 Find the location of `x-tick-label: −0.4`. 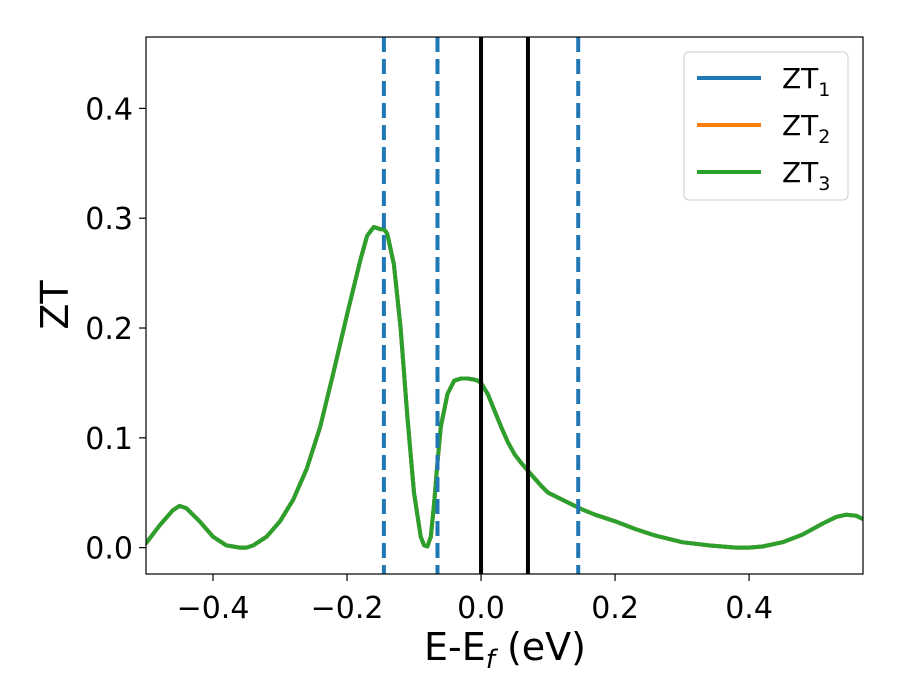

x-tick-label: −0.4 is located at coordinates (213, 608).